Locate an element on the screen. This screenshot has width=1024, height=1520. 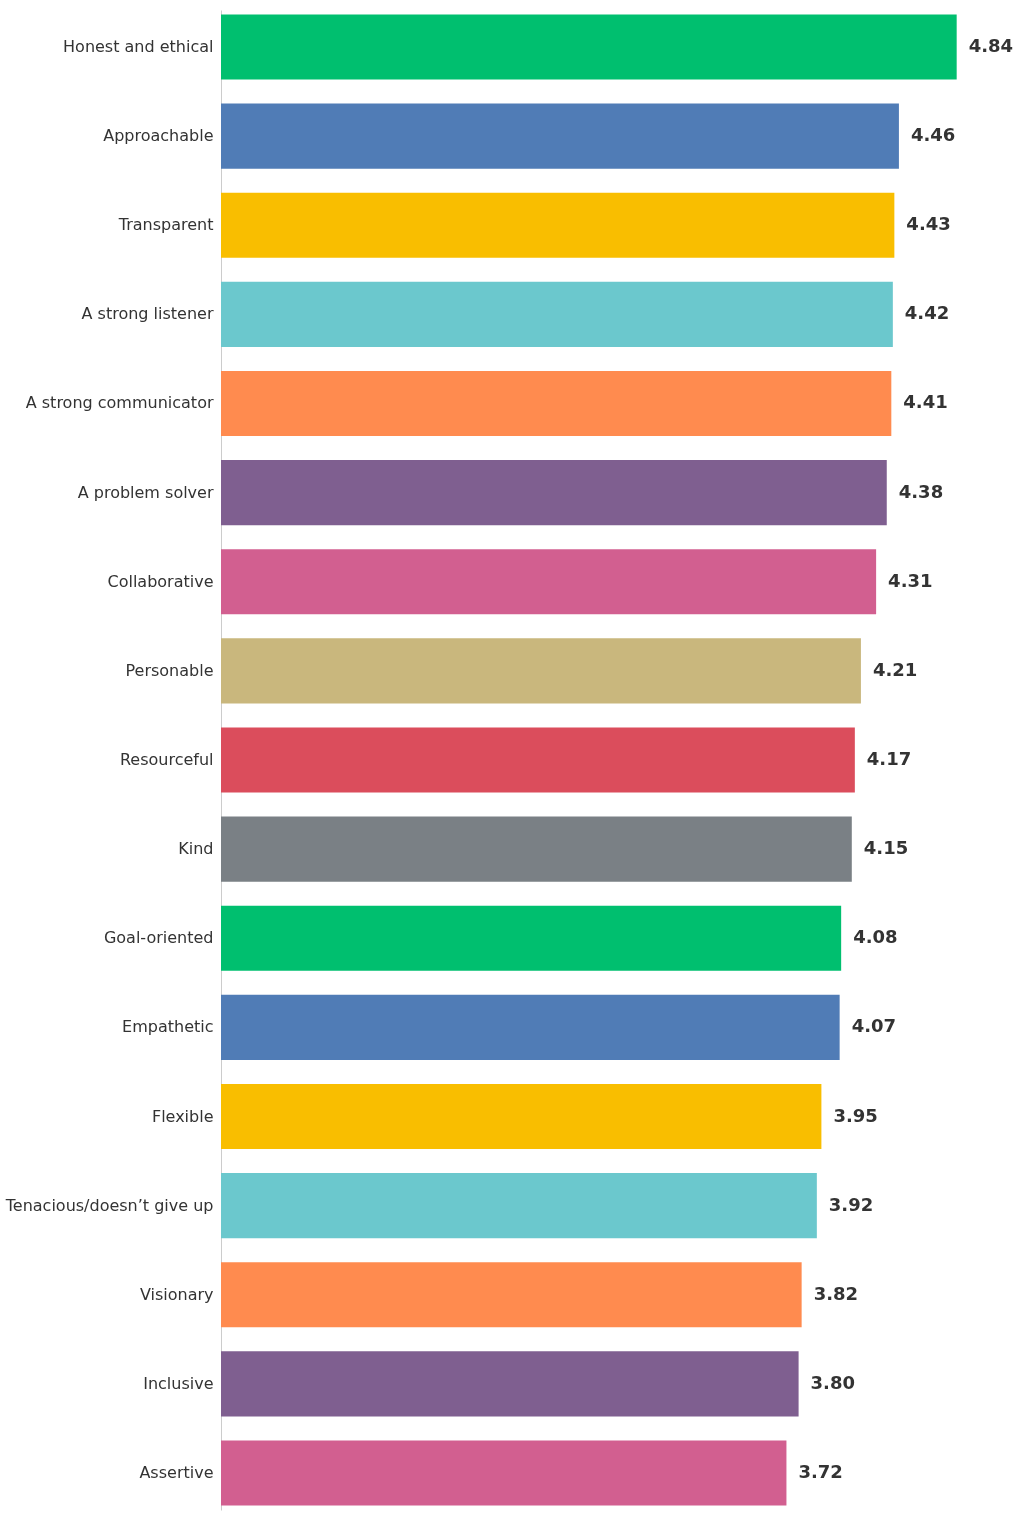
data-label: 3.82 is located at coordinates (836, 1293).